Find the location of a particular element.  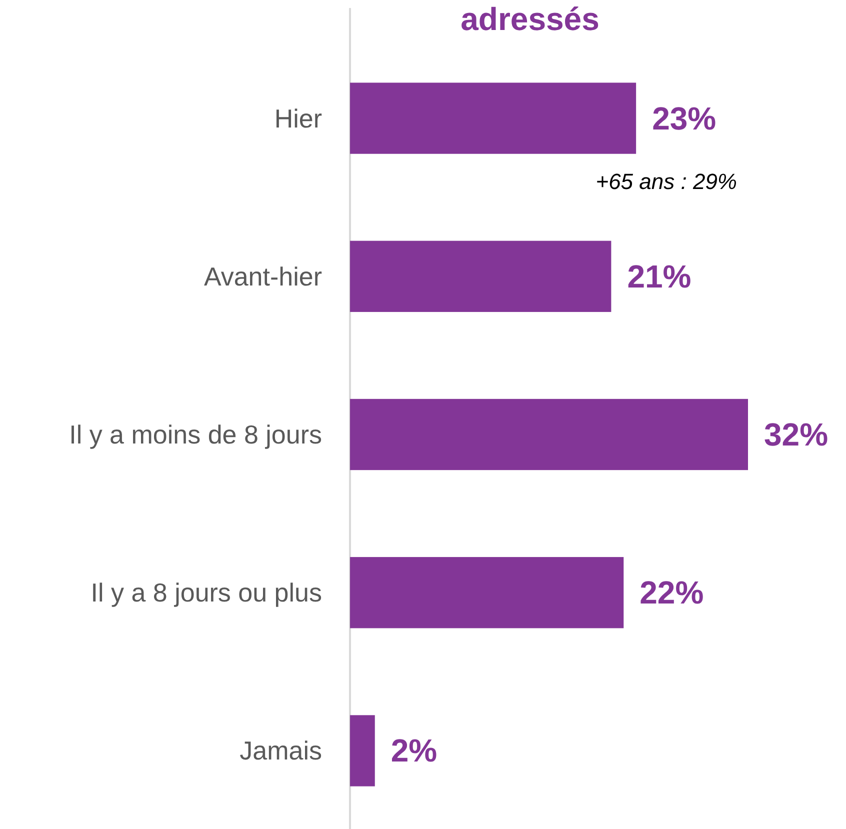

data-label: 32% is located at coordinates (796, 434).